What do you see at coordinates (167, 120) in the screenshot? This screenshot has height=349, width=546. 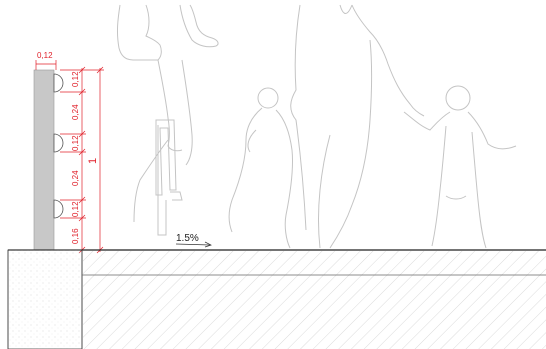 I see `silhouette-cyclist` at bounding box center [167, 120].